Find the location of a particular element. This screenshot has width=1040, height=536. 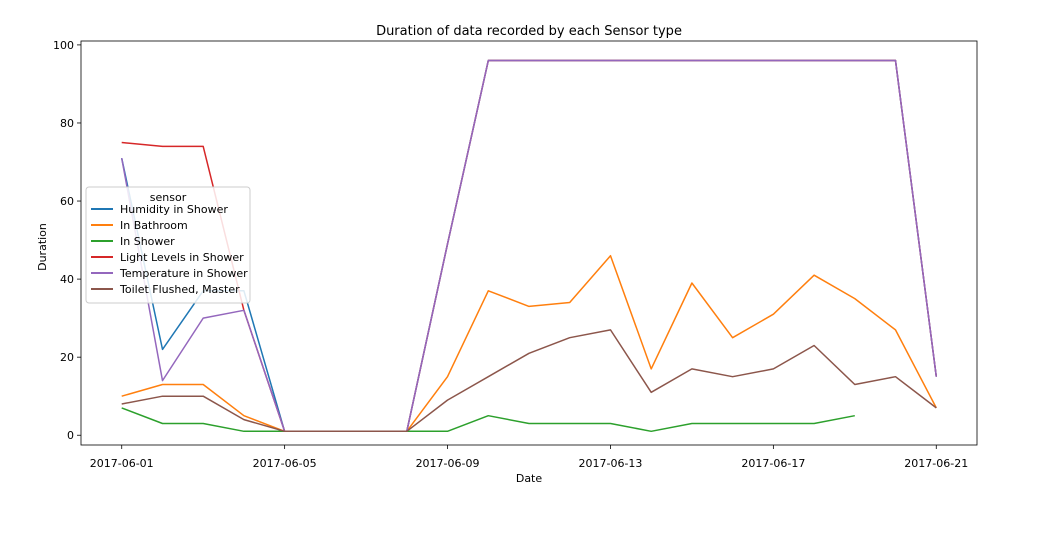

legend-label-4: Temperature in Shower is located at coordinates (183, 273).